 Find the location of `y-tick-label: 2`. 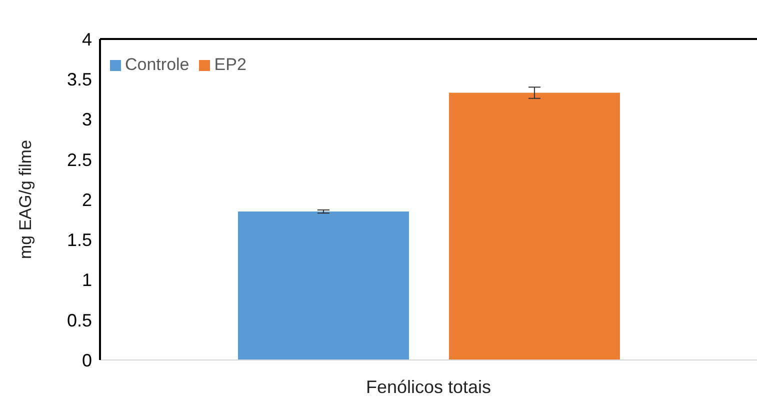

y-tick-label: 2 is located at coordinates (87, 200).